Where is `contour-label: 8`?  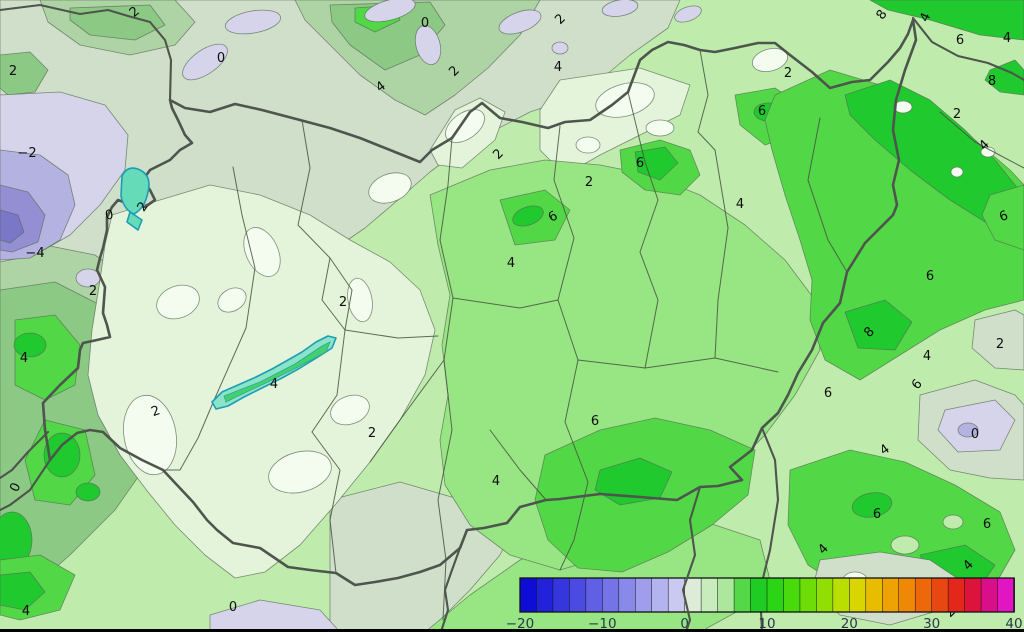 contour-label: 8 is located at coordinates (992, 81).